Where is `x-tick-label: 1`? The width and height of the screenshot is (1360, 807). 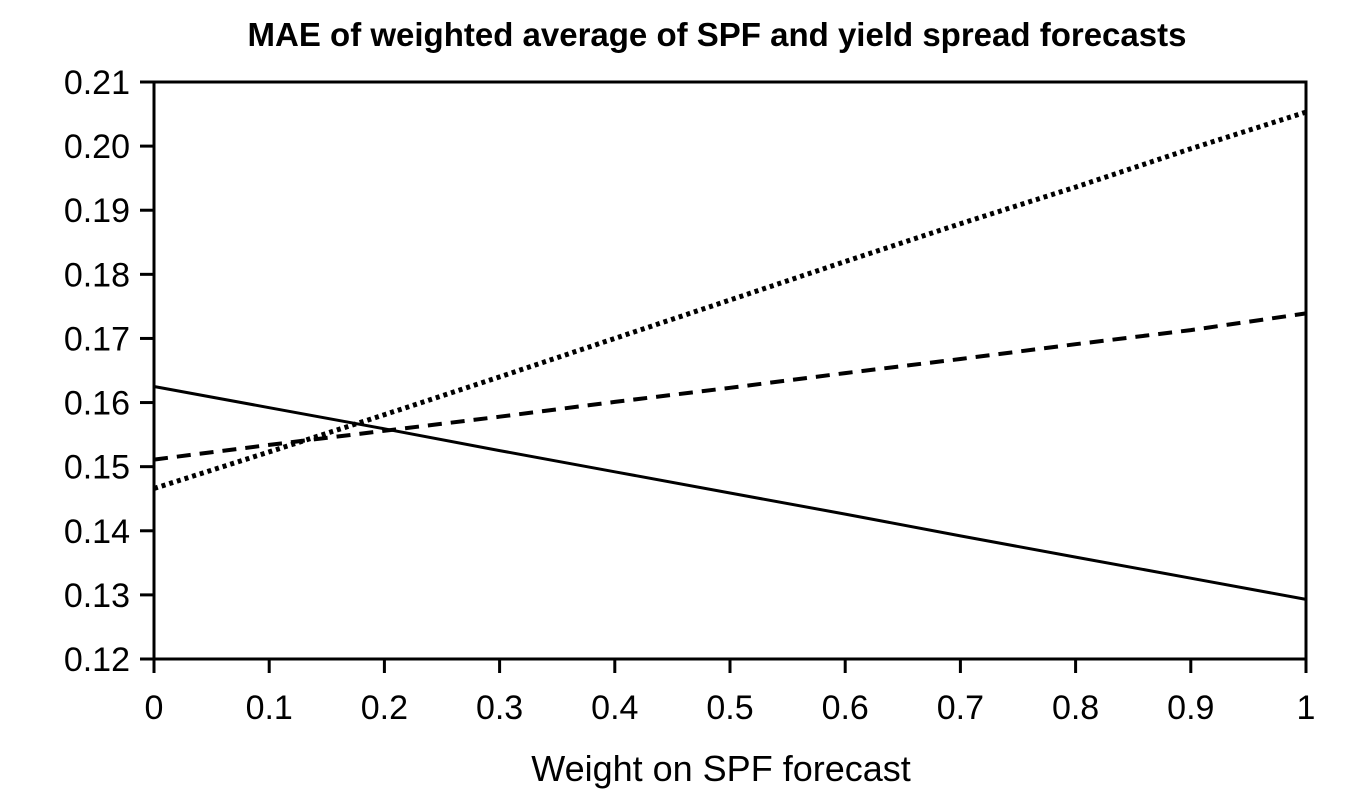
x-tick-label: 1 is located at coordinates (1306, 708).